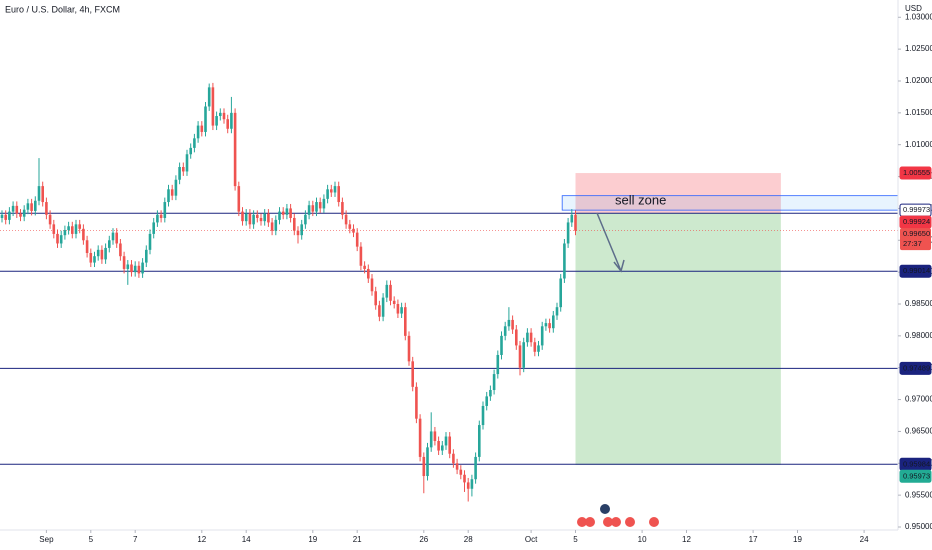  I want to click on chart-title: Euro / U.S. Dollar, 4h, FXCM, so click(62, 9).